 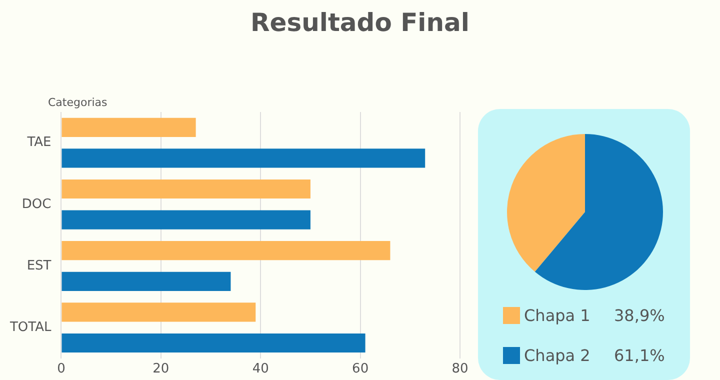 What do you see at coordinates (260, 369) in the screenshot?
I see `x-tick-label: 40` at bounding box center [260, 369].